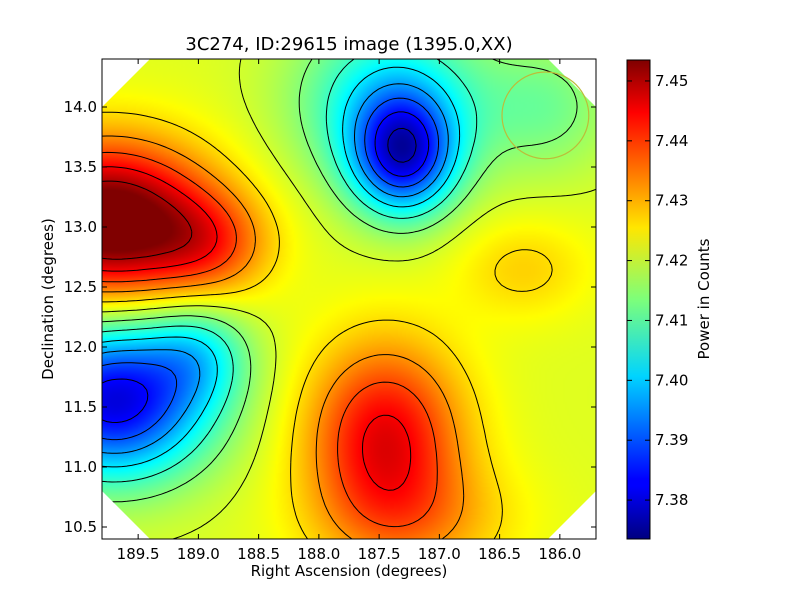  I want to click on y-tick-label: 11.0, so click(80, 467).